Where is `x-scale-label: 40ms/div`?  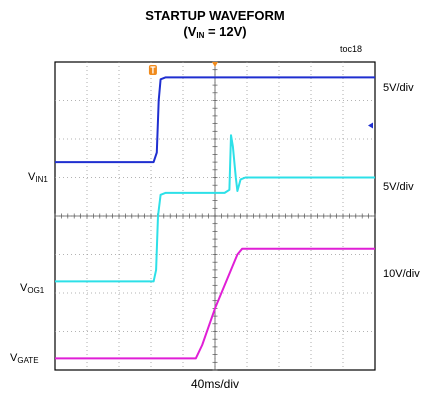 x-scale-label: 40ms/div is located at coordinates (215, 384).